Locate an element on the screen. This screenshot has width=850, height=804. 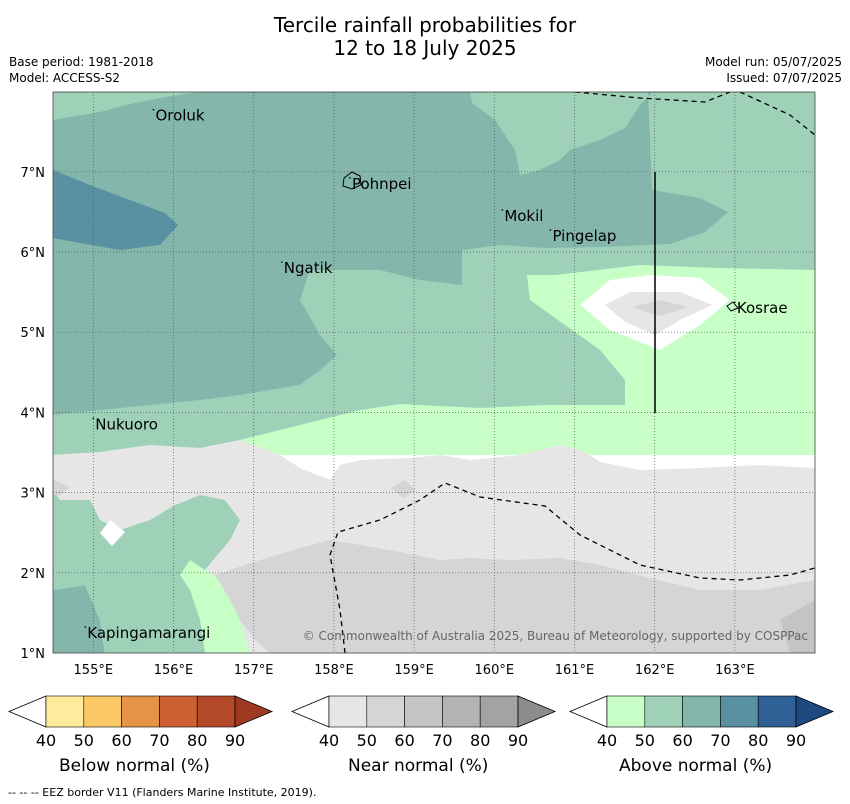
pohnpei-island is located at coordinates (352, 180).